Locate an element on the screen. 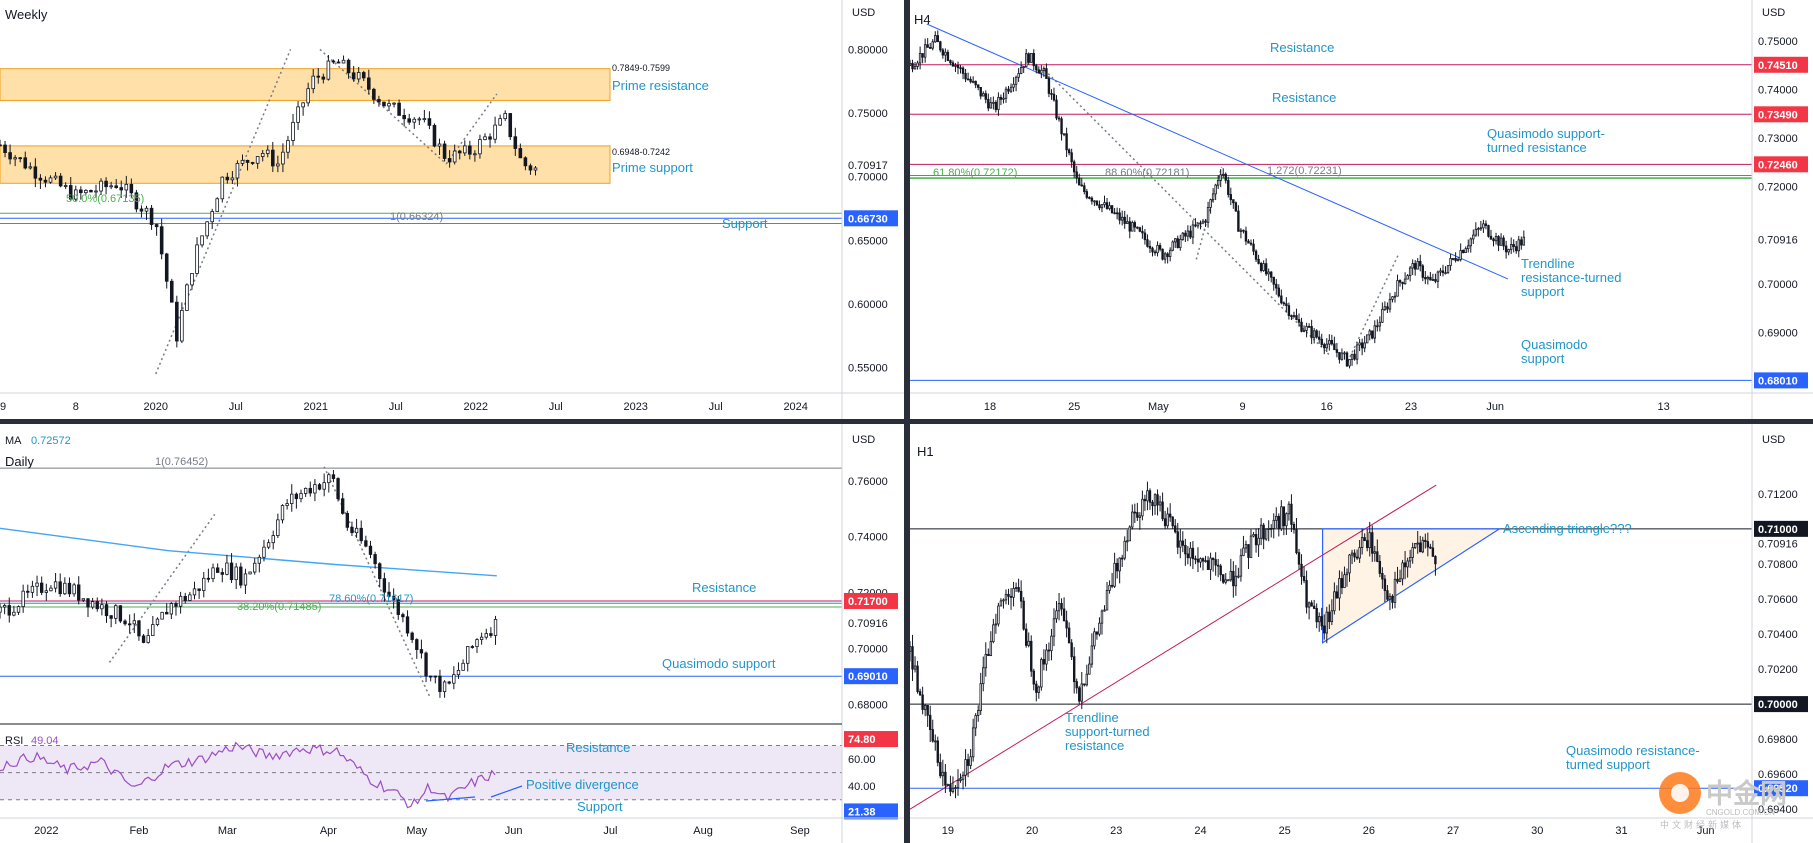 The width and height of the screenshot is (1813, 843). y-tick-label: 60.00 is located at coordinates (862, 760).